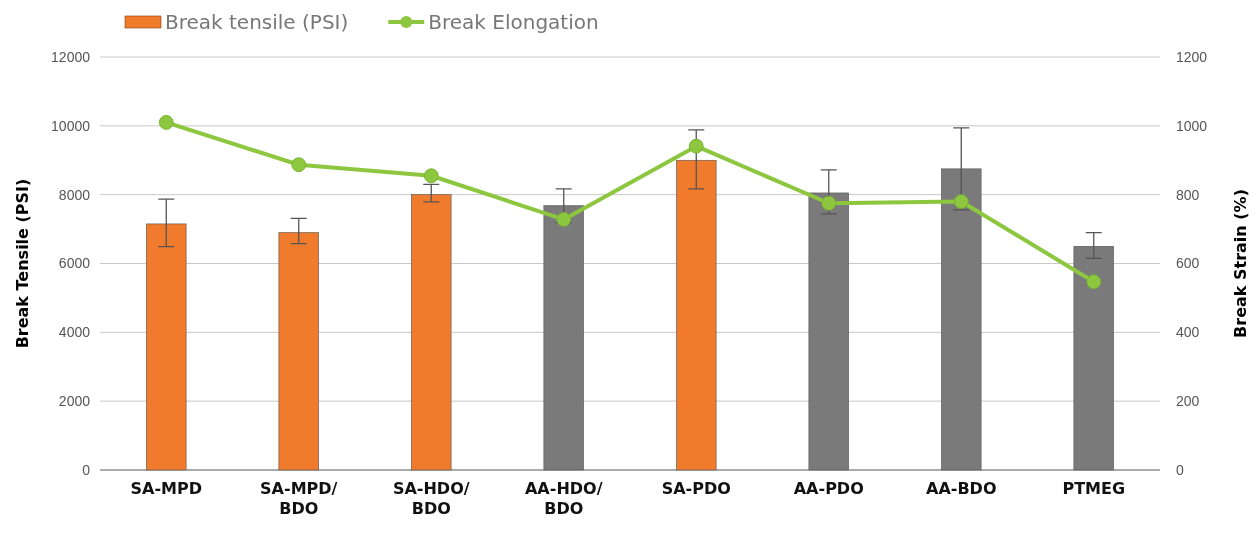  Describe the element at coordinates (1240, 263) in the screenshot. I see `y2-axis-title: Break Strain (%)` at that location.